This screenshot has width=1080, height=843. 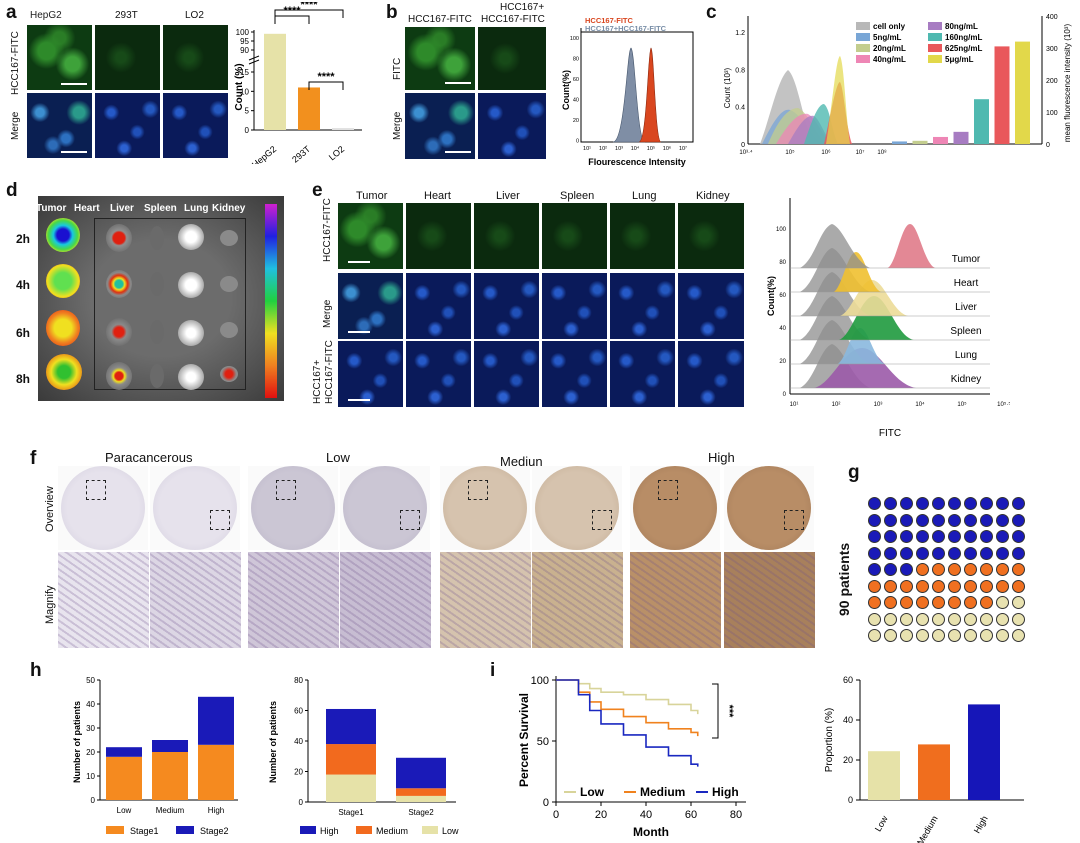 I want to click on e-micrograph-heart-r1, so click(x=438, y=306).